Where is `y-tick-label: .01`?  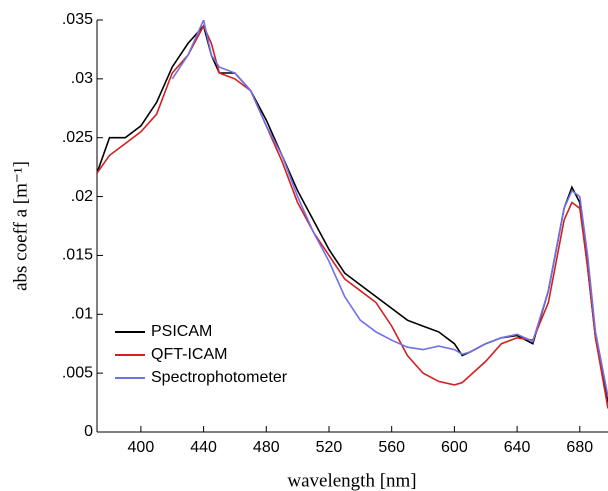 y-tick-label: .01 is located at coordinates (82, 314).